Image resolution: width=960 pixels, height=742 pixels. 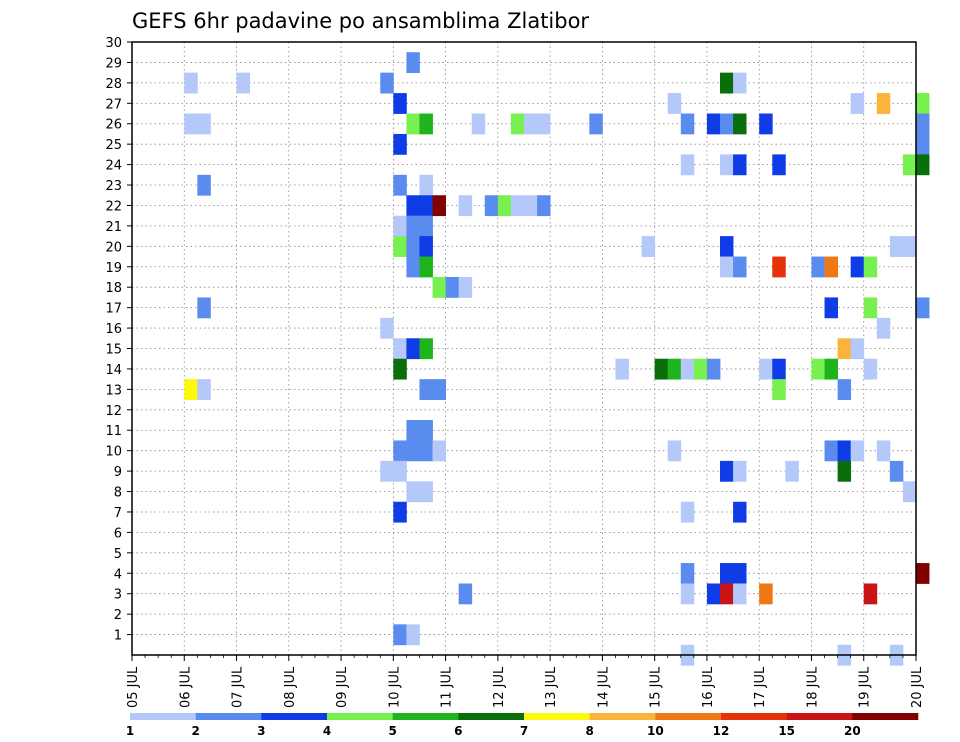 I want to click on x-tick-label: 09 JUL, so click(x=342, y=687).